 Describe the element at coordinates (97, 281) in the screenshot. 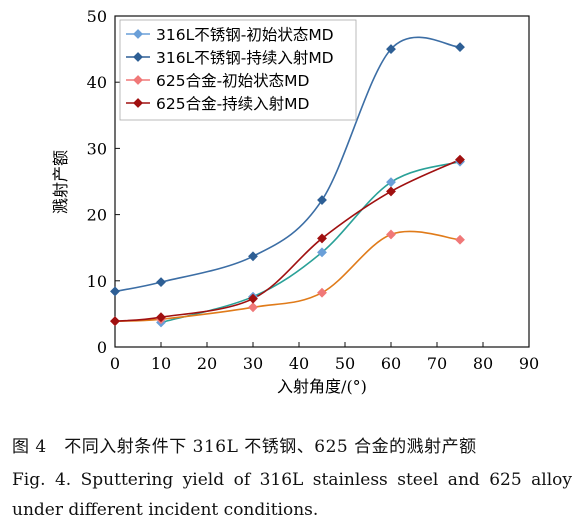

I see `y-tick-label: 10` at that location.